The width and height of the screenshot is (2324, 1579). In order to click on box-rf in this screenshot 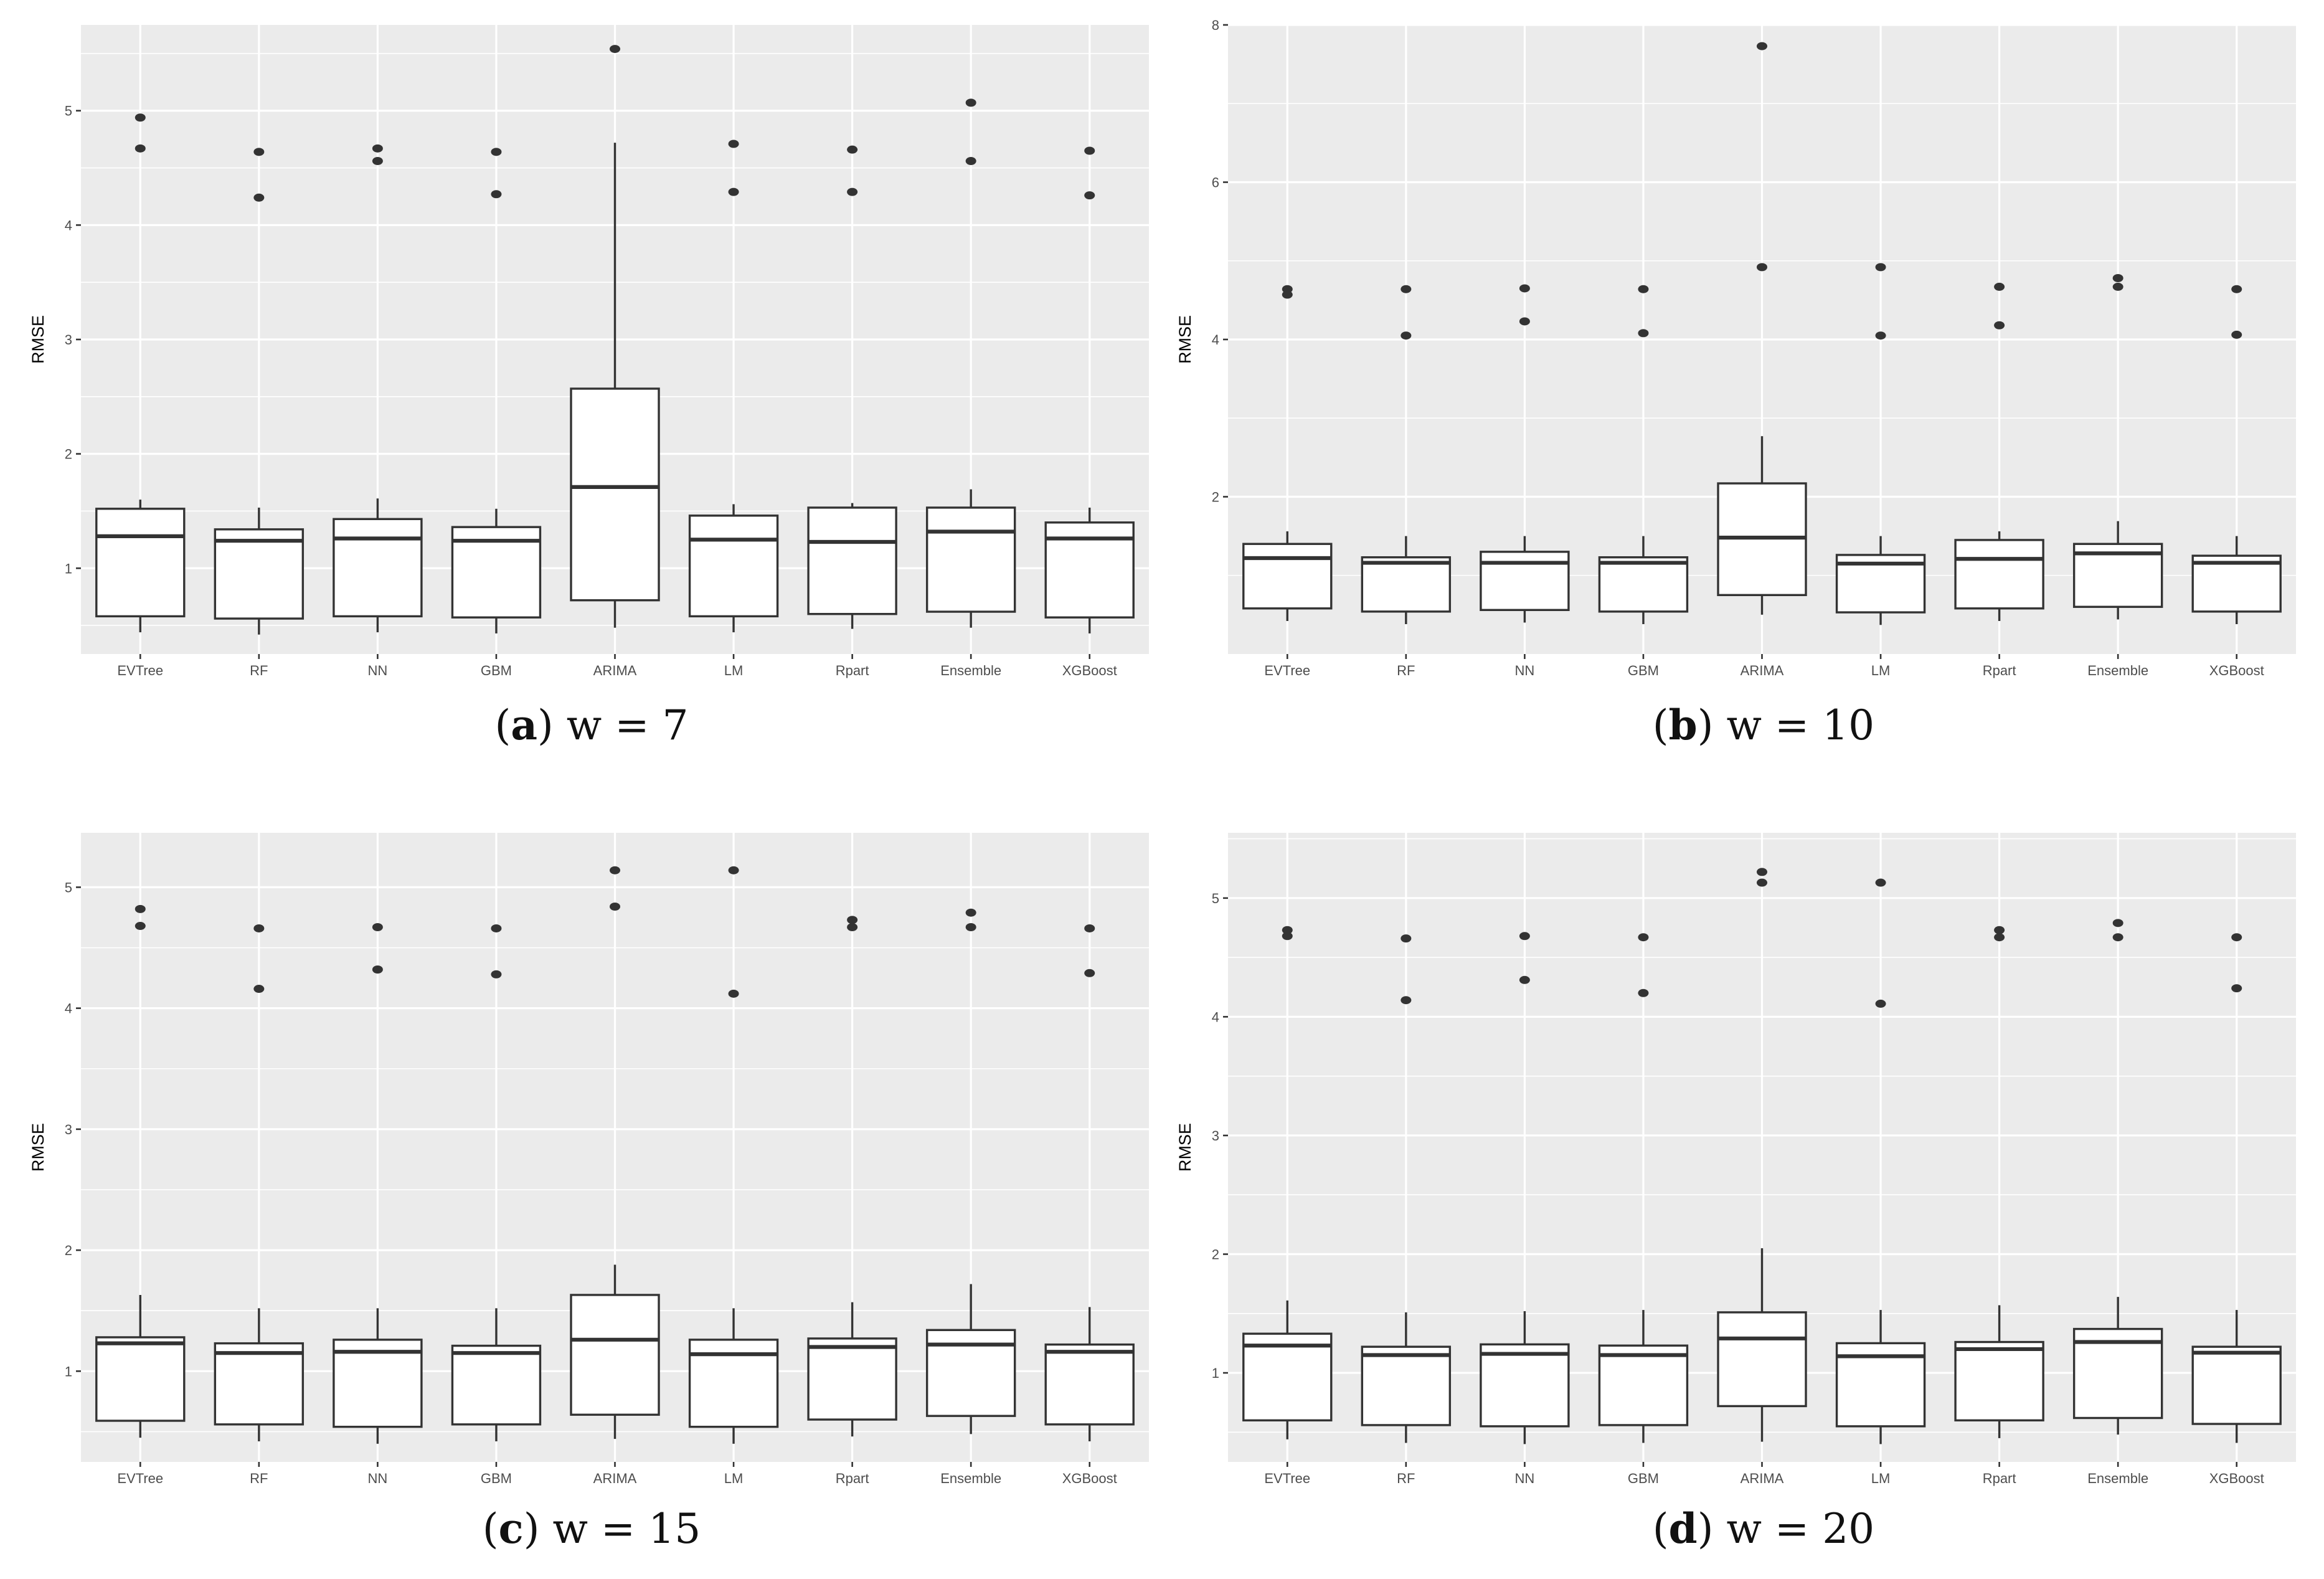, I will do `click(260, 574)`.